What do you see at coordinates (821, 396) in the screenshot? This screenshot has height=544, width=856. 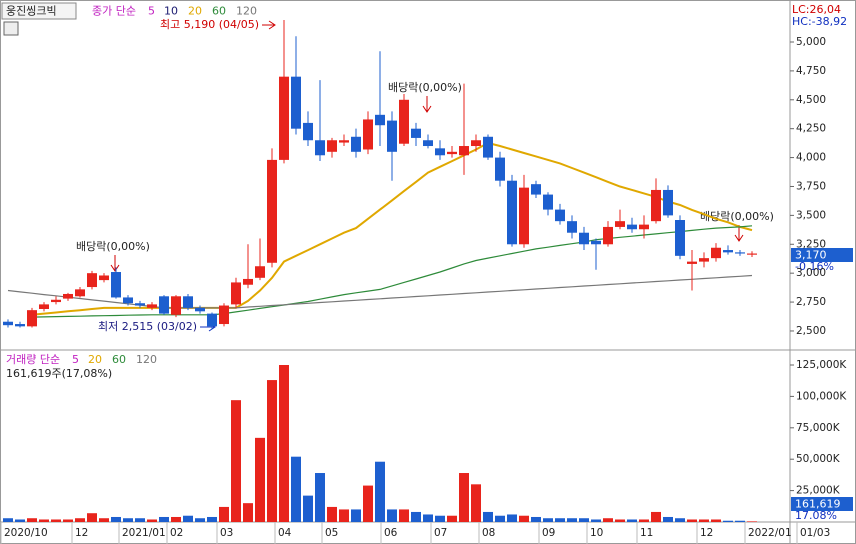 I see `y-tick-label: 100,000K` at bounding box center [821, 396].